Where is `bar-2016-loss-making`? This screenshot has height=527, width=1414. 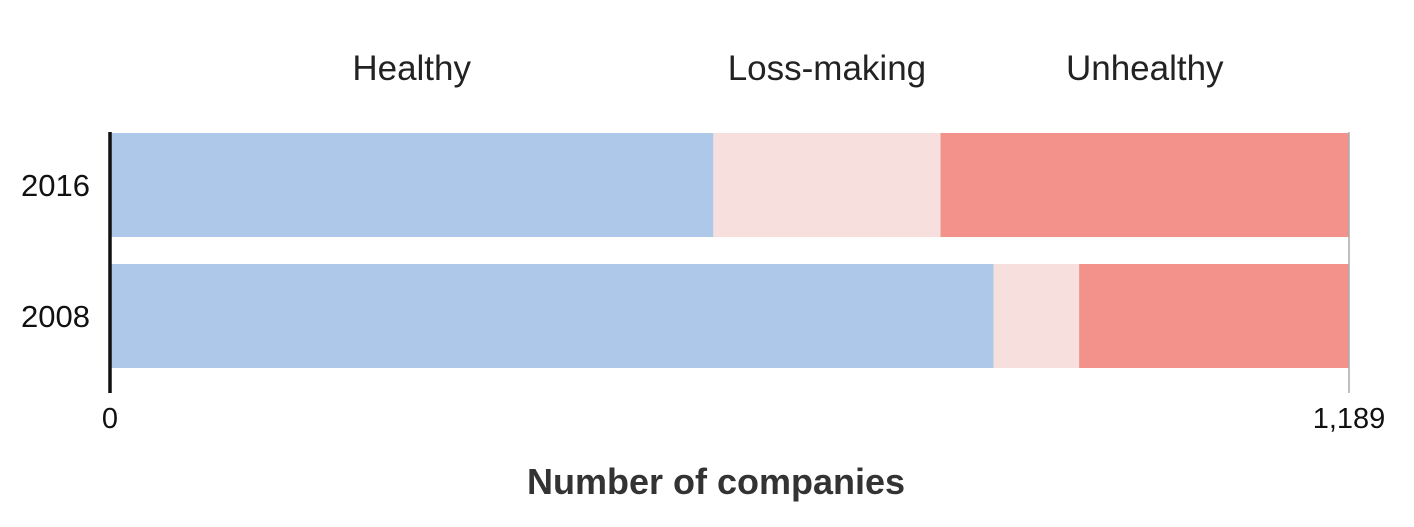 bar-2016-loss-making is located at coordinates (827, 185).